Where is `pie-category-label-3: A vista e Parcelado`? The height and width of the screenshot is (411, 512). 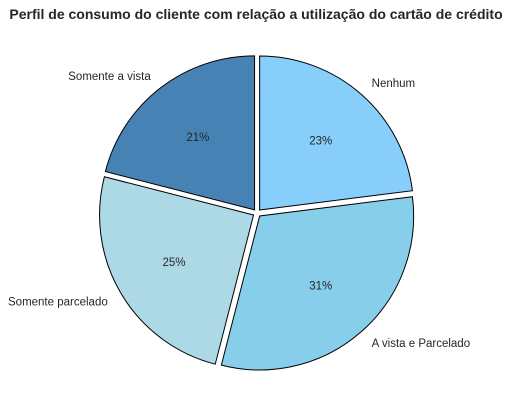 pie-category-label-3: A vista e Parcelado is located at coordinates (421, 344).